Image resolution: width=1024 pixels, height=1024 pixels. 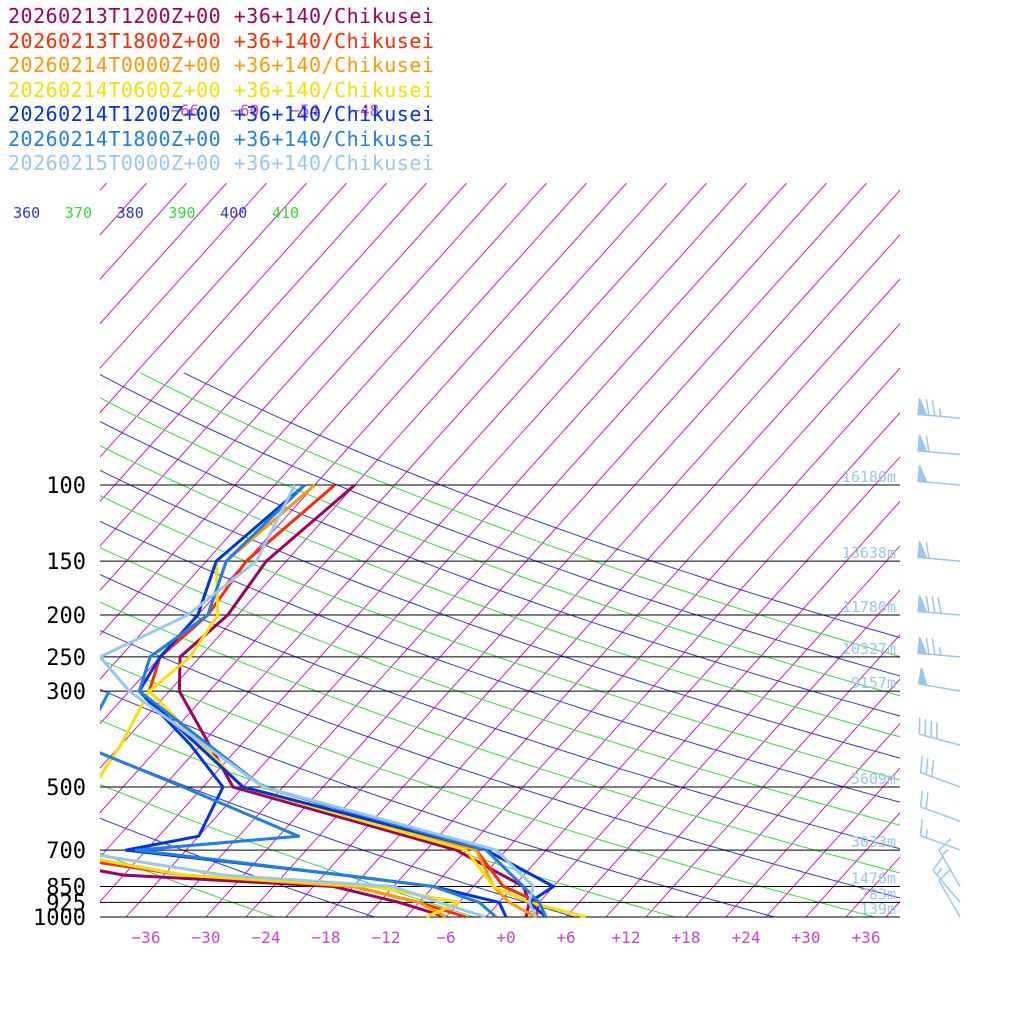 I want to click on isotherm-label: −48, so click(x=364, y=110).